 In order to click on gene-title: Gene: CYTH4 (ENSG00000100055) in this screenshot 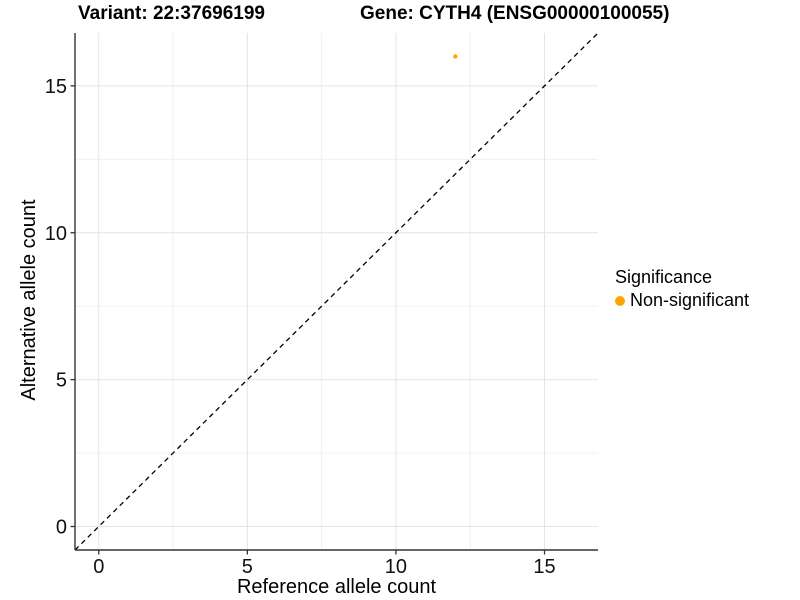, I will do `click(515, 13)`.